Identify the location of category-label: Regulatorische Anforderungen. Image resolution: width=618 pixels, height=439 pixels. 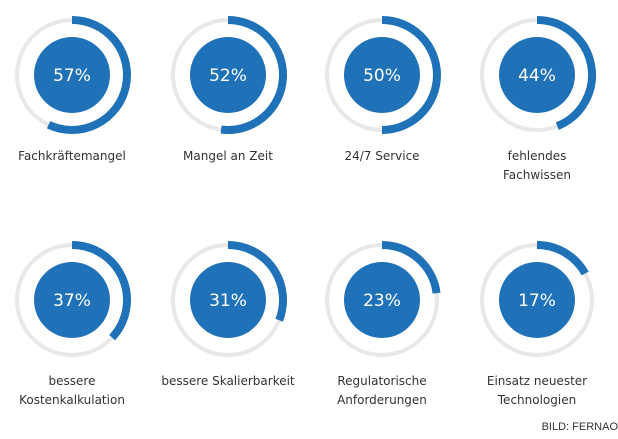
(382, 390).